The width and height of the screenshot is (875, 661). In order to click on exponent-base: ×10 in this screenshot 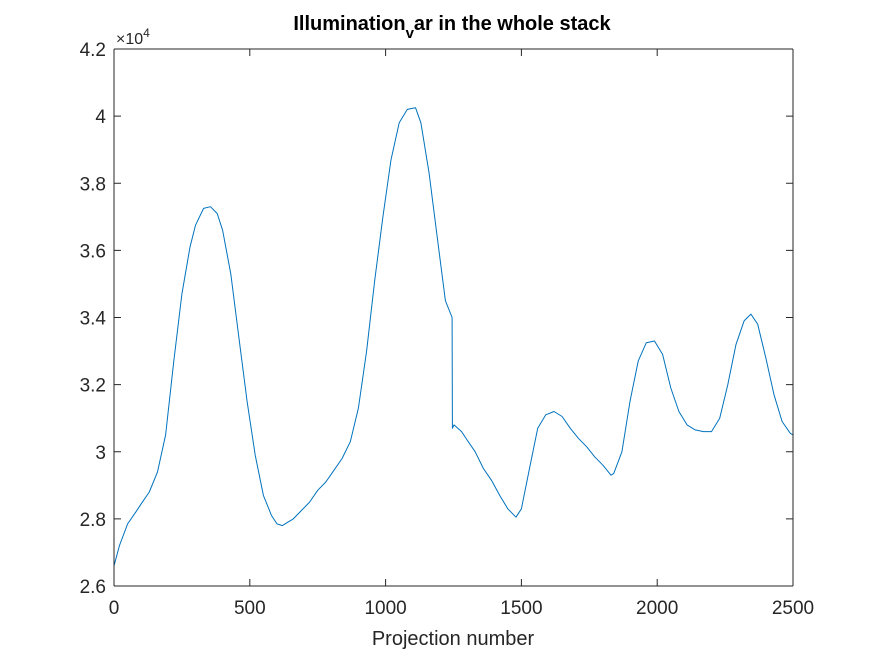, I will do `click(129, 39)`.